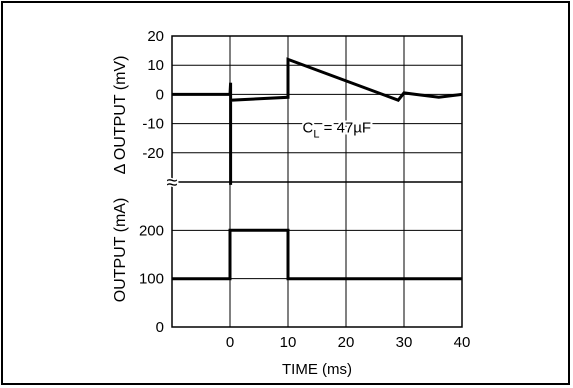 The image size is (573, 388). What do you see at coordinates (404, 342) in the screenshot?
I see `x-tick-label: 30` at bounding box center [404, 342].